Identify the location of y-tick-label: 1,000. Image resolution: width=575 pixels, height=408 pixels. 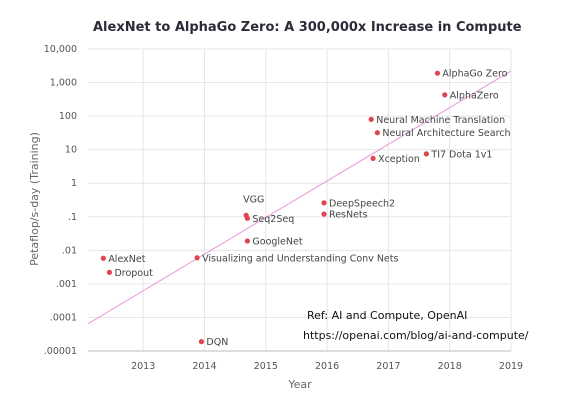
(63, 83).